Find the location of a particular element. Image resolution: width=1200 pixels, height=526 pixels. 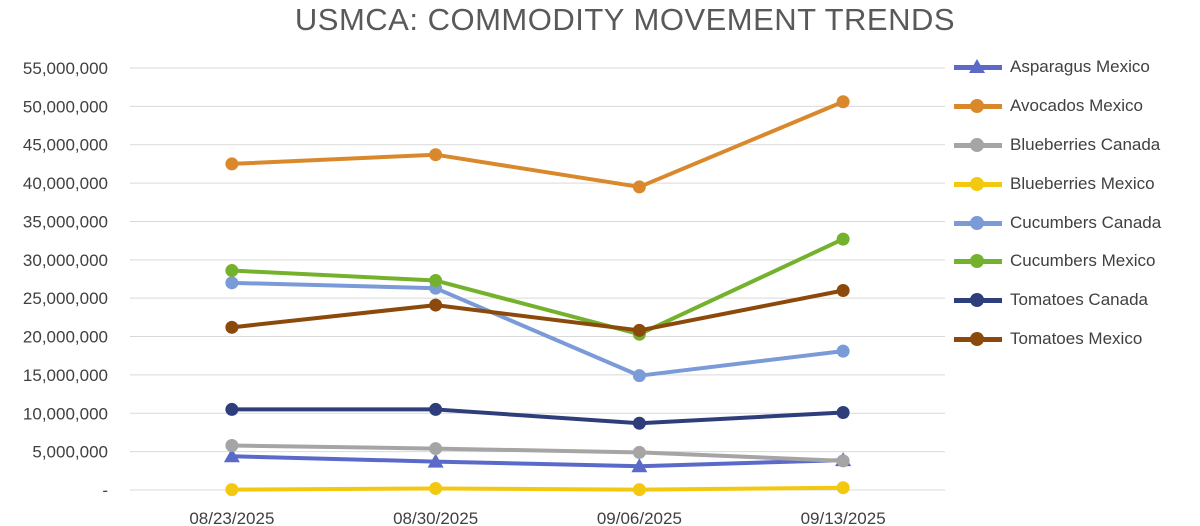

series-cucumbers-canada is located at coordinates (537, 329).